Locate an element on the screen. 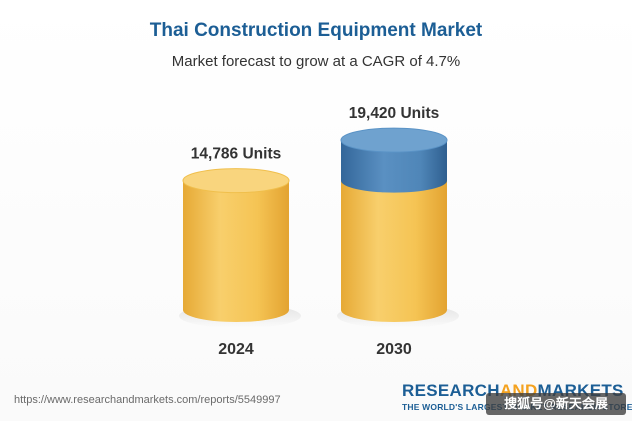 This screenshot has height=421, width=632. value-label: 19,420 Units is located at coordinates (394, 113).